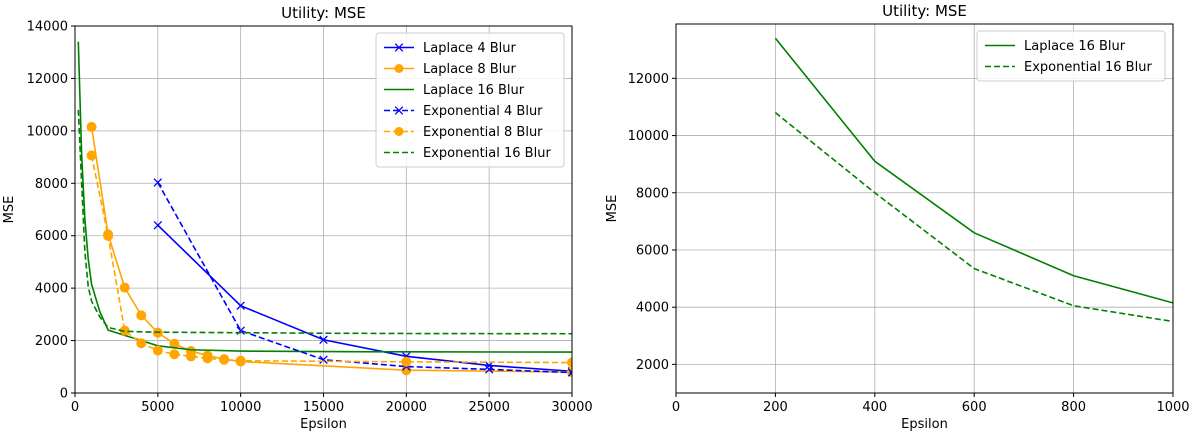 Image resolution: width=1194 pixels, height=441 pixels. Describe the element at coordinates (364, 298) in the screenshot. I see `series-line-laplace-4-blur` at that location.